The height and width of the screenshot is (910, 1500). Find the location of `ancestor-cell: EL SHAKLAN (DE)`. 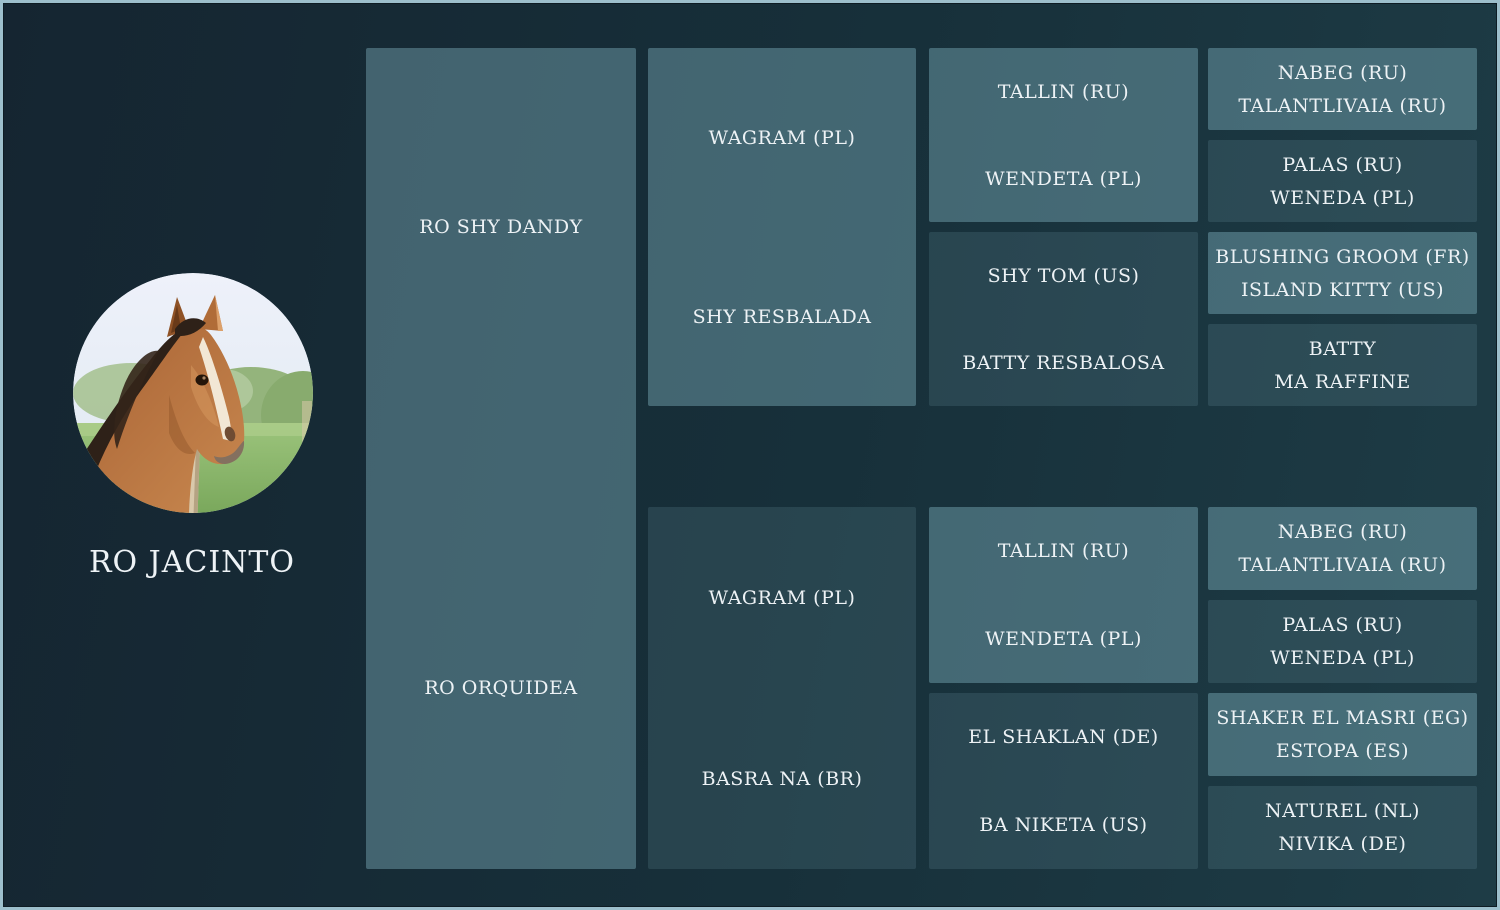

ancestor-cell: EL SHAKLAN (DE) is located at coordinates (1063, 737).